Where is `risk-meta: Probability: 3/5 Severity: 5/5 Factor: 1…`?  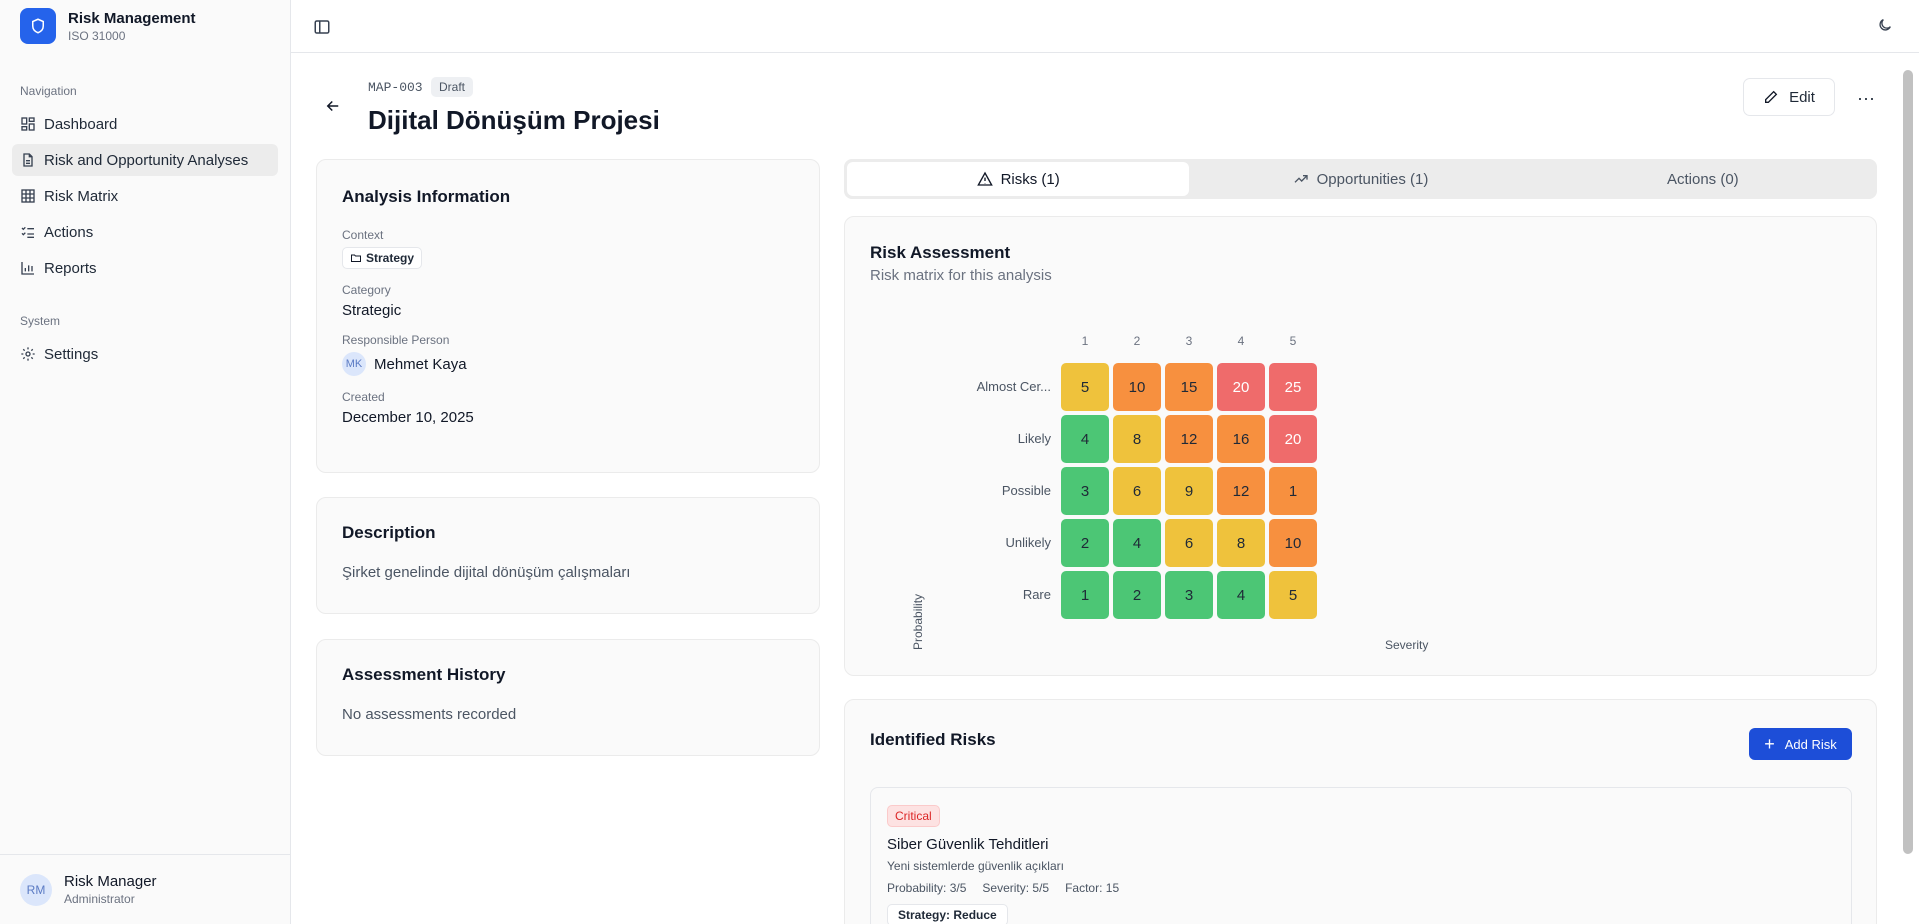 risk-meta: Probability: 3/5 Severity: 5/5 Factor: 1… is located at coordinates (1361, 888).